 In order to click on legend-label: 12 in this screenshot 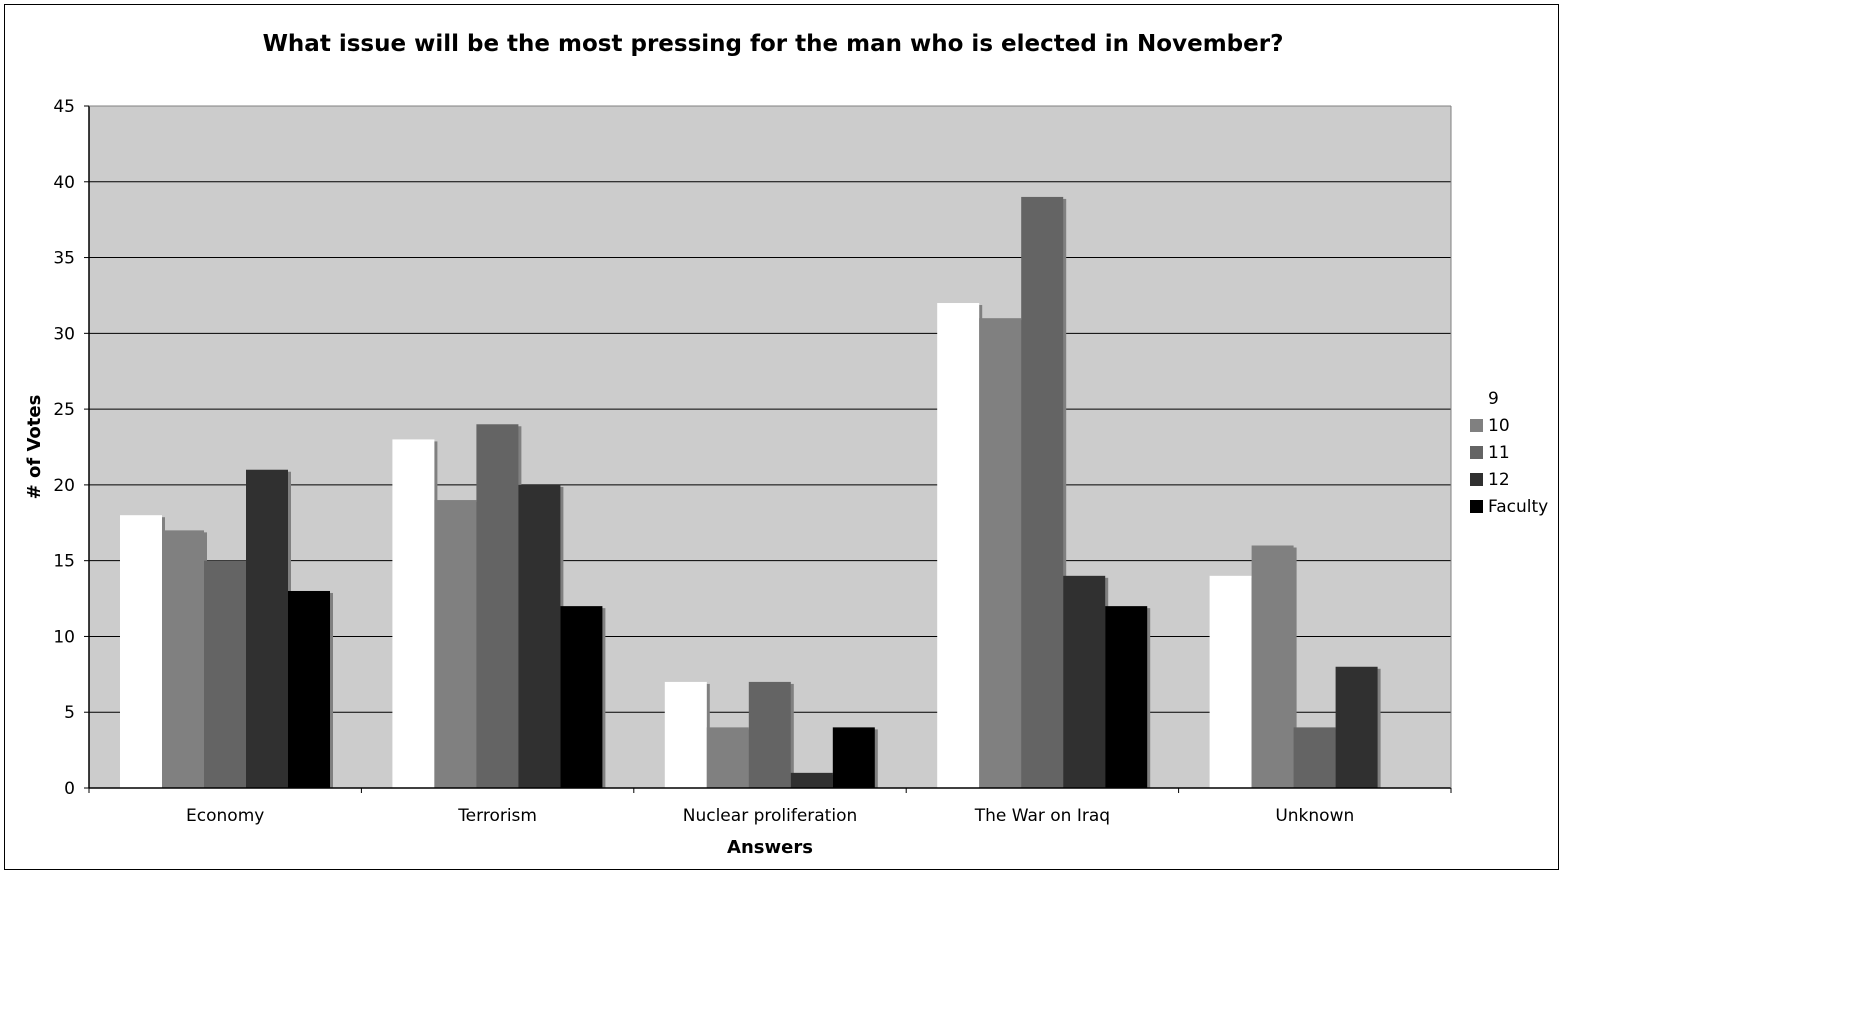, I will do `click(1499, 480)`.